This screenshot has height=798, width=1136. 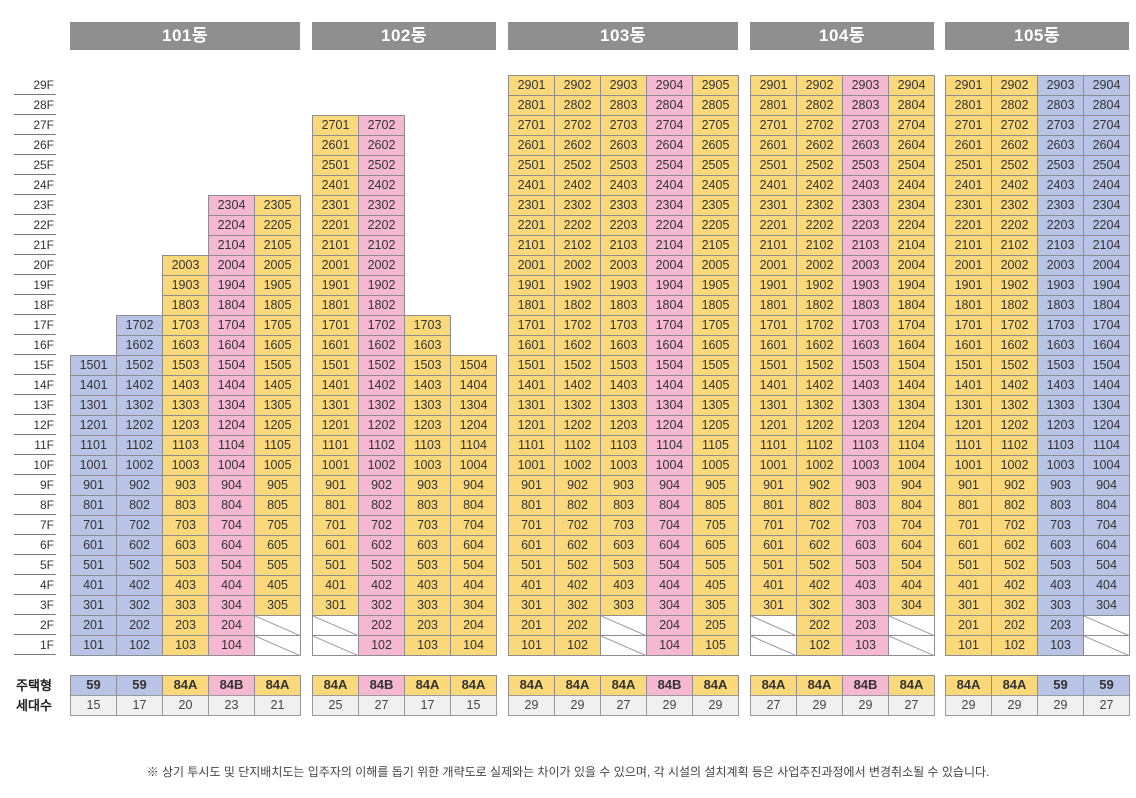 What do you see at coordinates (773, 365) in the screenshot?
I see `unit-cell: 1501` at bounding box center [773, 365].